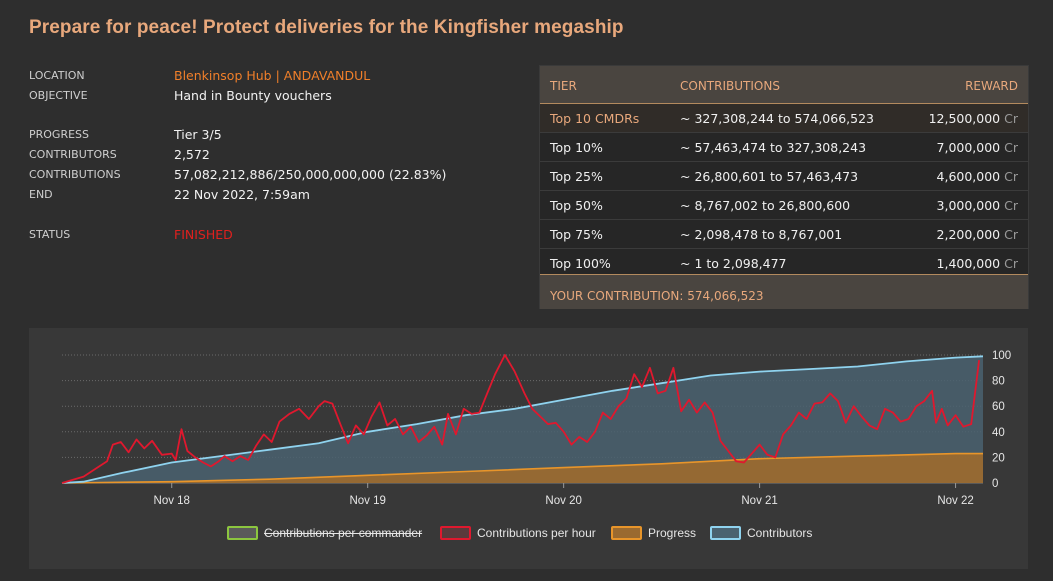 The width and height of the screenshot is (1053, 581). Describe the element at coordinates (253, 95) in the screenshot. I see `objective-value: Hand in Bounty vouchers` at that location.